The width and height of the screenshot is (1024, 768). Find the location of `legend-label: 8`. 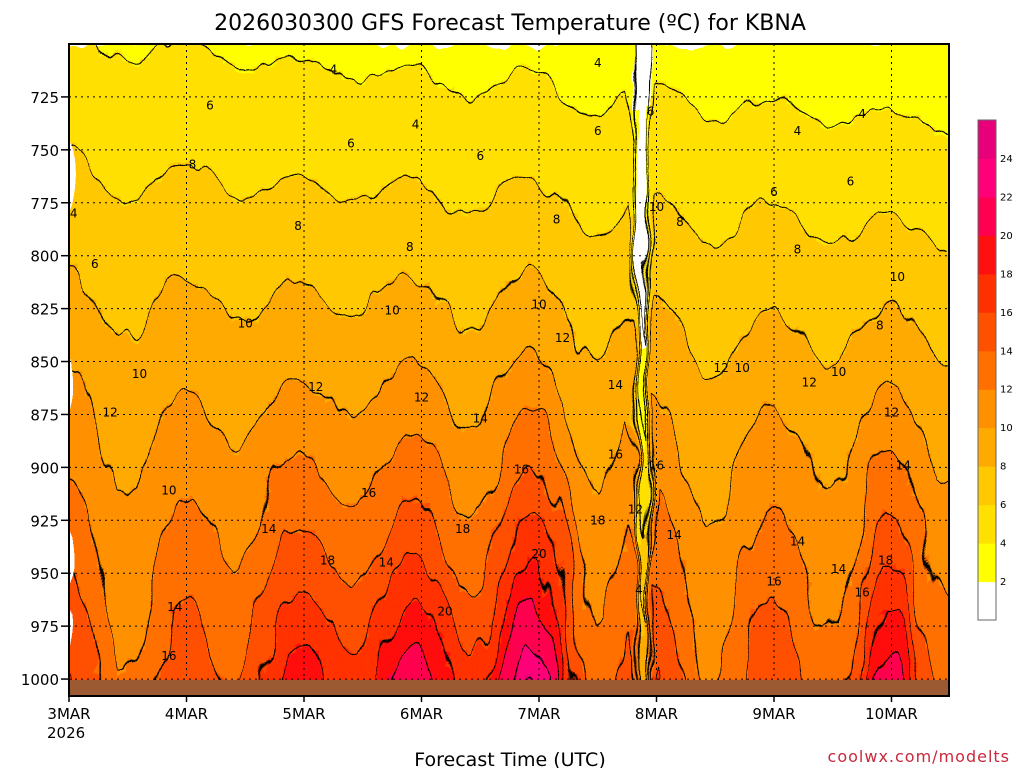

legend-label: 8 is located at coordinates (1003, 467).